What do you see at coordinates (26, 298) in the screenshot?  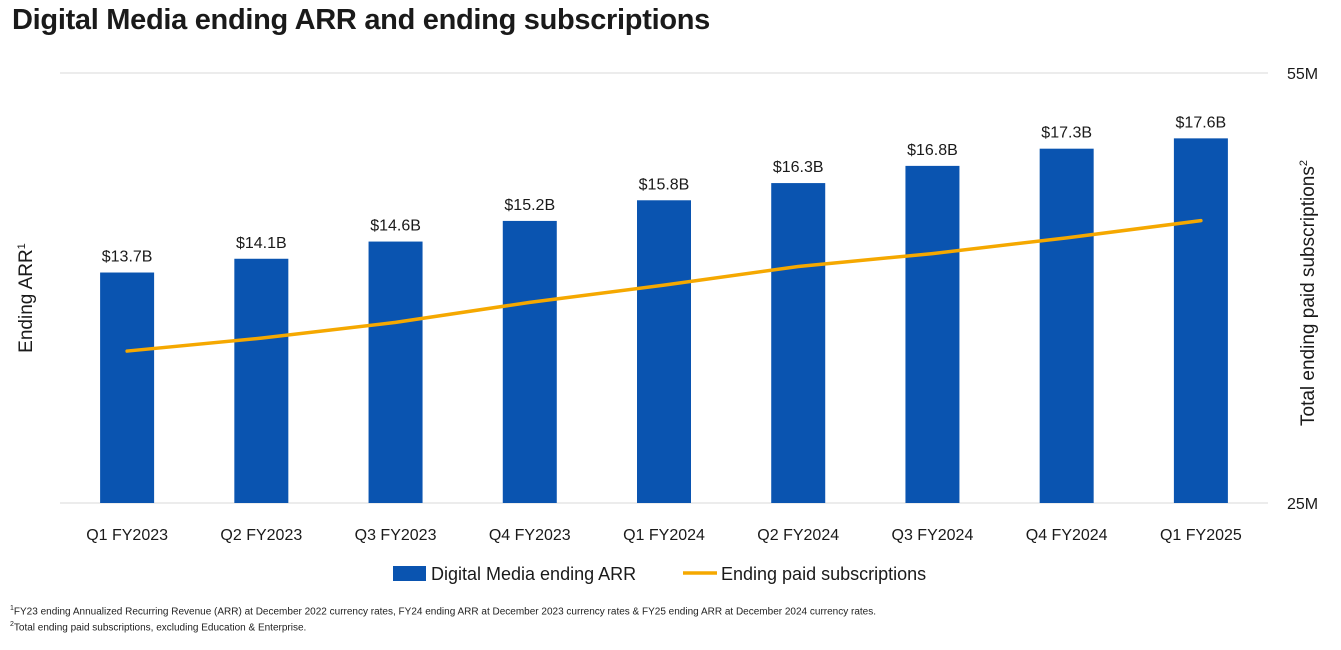 I see `y-axis-label: Ending ARR1` at bounding box center [26, 298].